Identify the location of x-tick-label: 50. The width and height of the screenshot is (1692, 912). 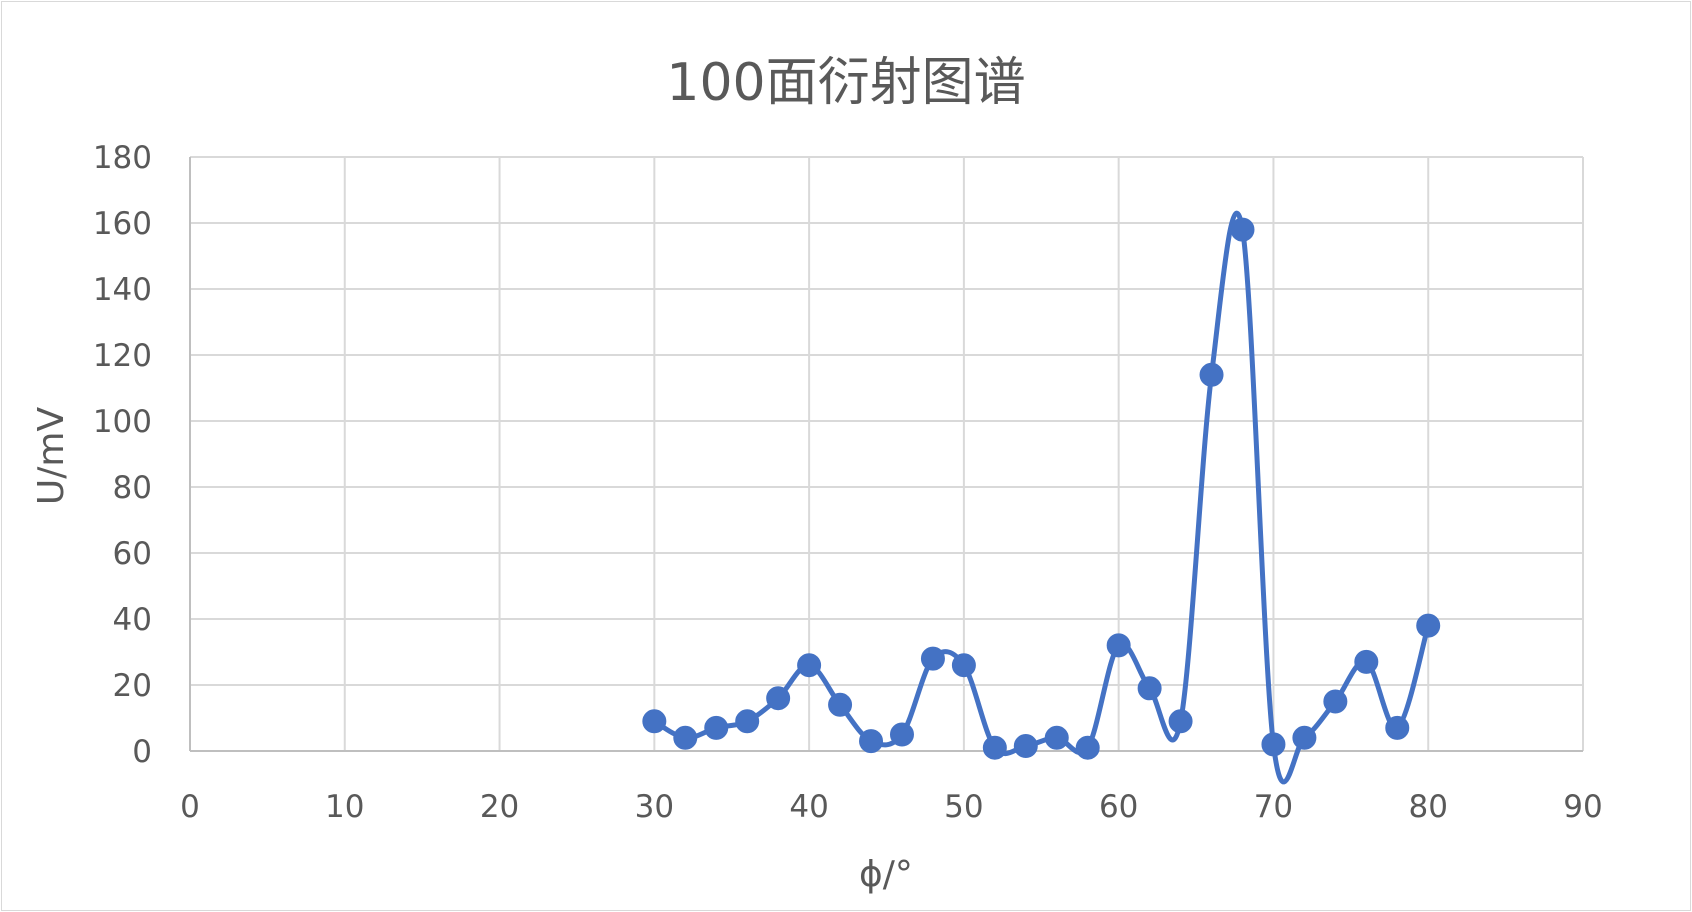
(963, 807).